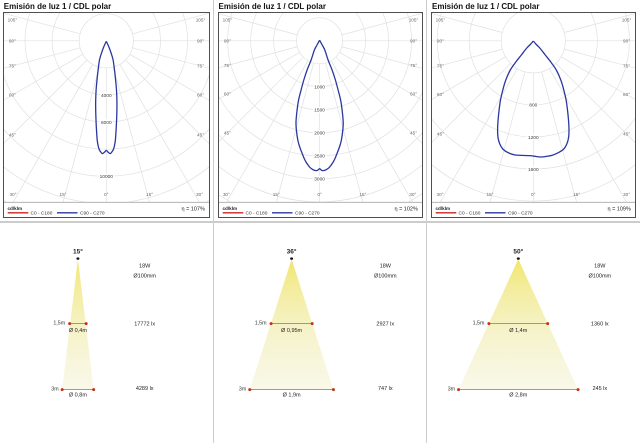 The width and height of the screenshot is (640, 445). Describe the element at coordinates (78, 331) in the screenshot. I see `svg-text: Ø 0,4m` at that location.